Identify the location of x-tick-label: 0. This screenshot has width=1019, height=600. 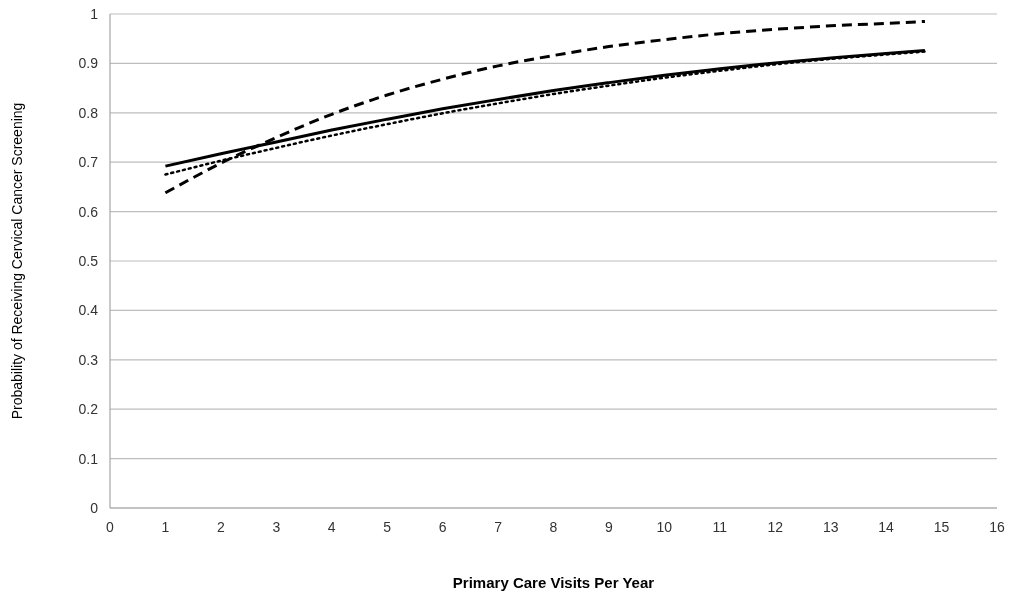
(110, 527).